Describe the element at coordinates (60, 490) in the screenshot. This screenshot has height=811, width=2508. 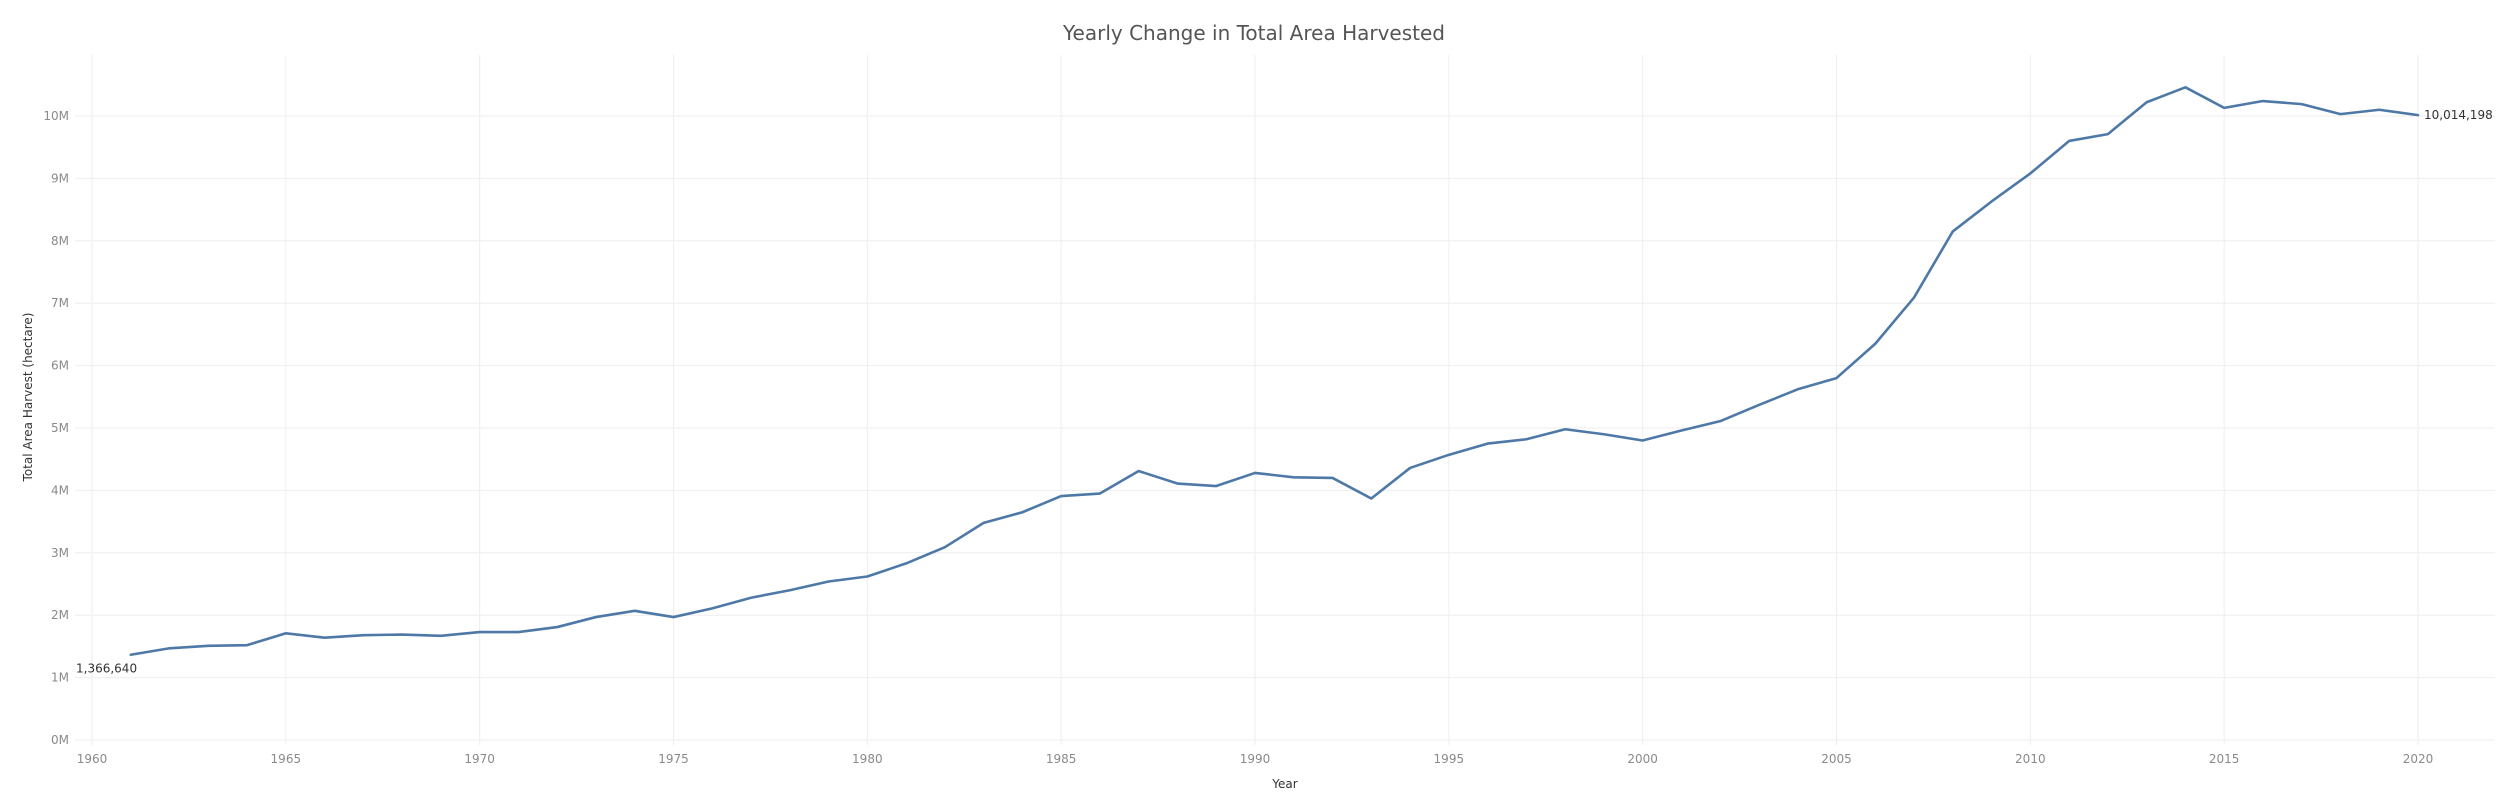
I see `y-tick-label: 4M` at that location.